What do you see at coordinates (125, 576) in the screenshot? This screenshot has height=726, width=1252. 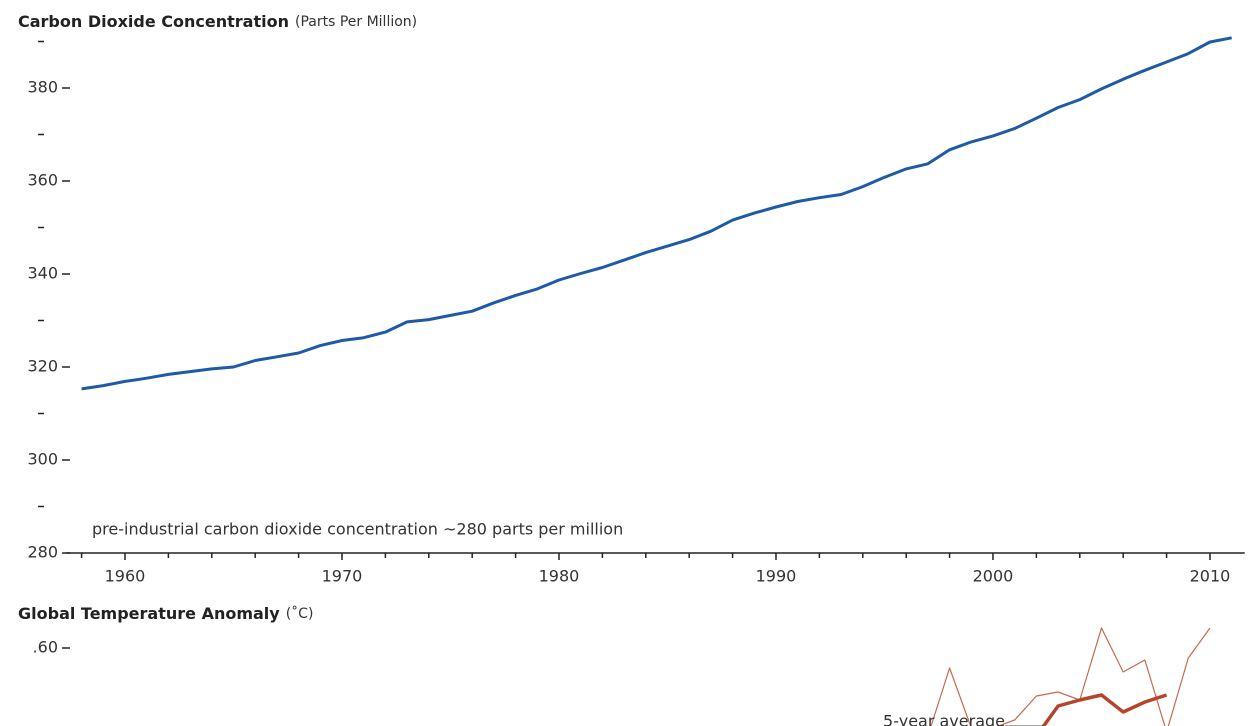 I see `x-tick-label: 1960` at bounding box center [125, 576].